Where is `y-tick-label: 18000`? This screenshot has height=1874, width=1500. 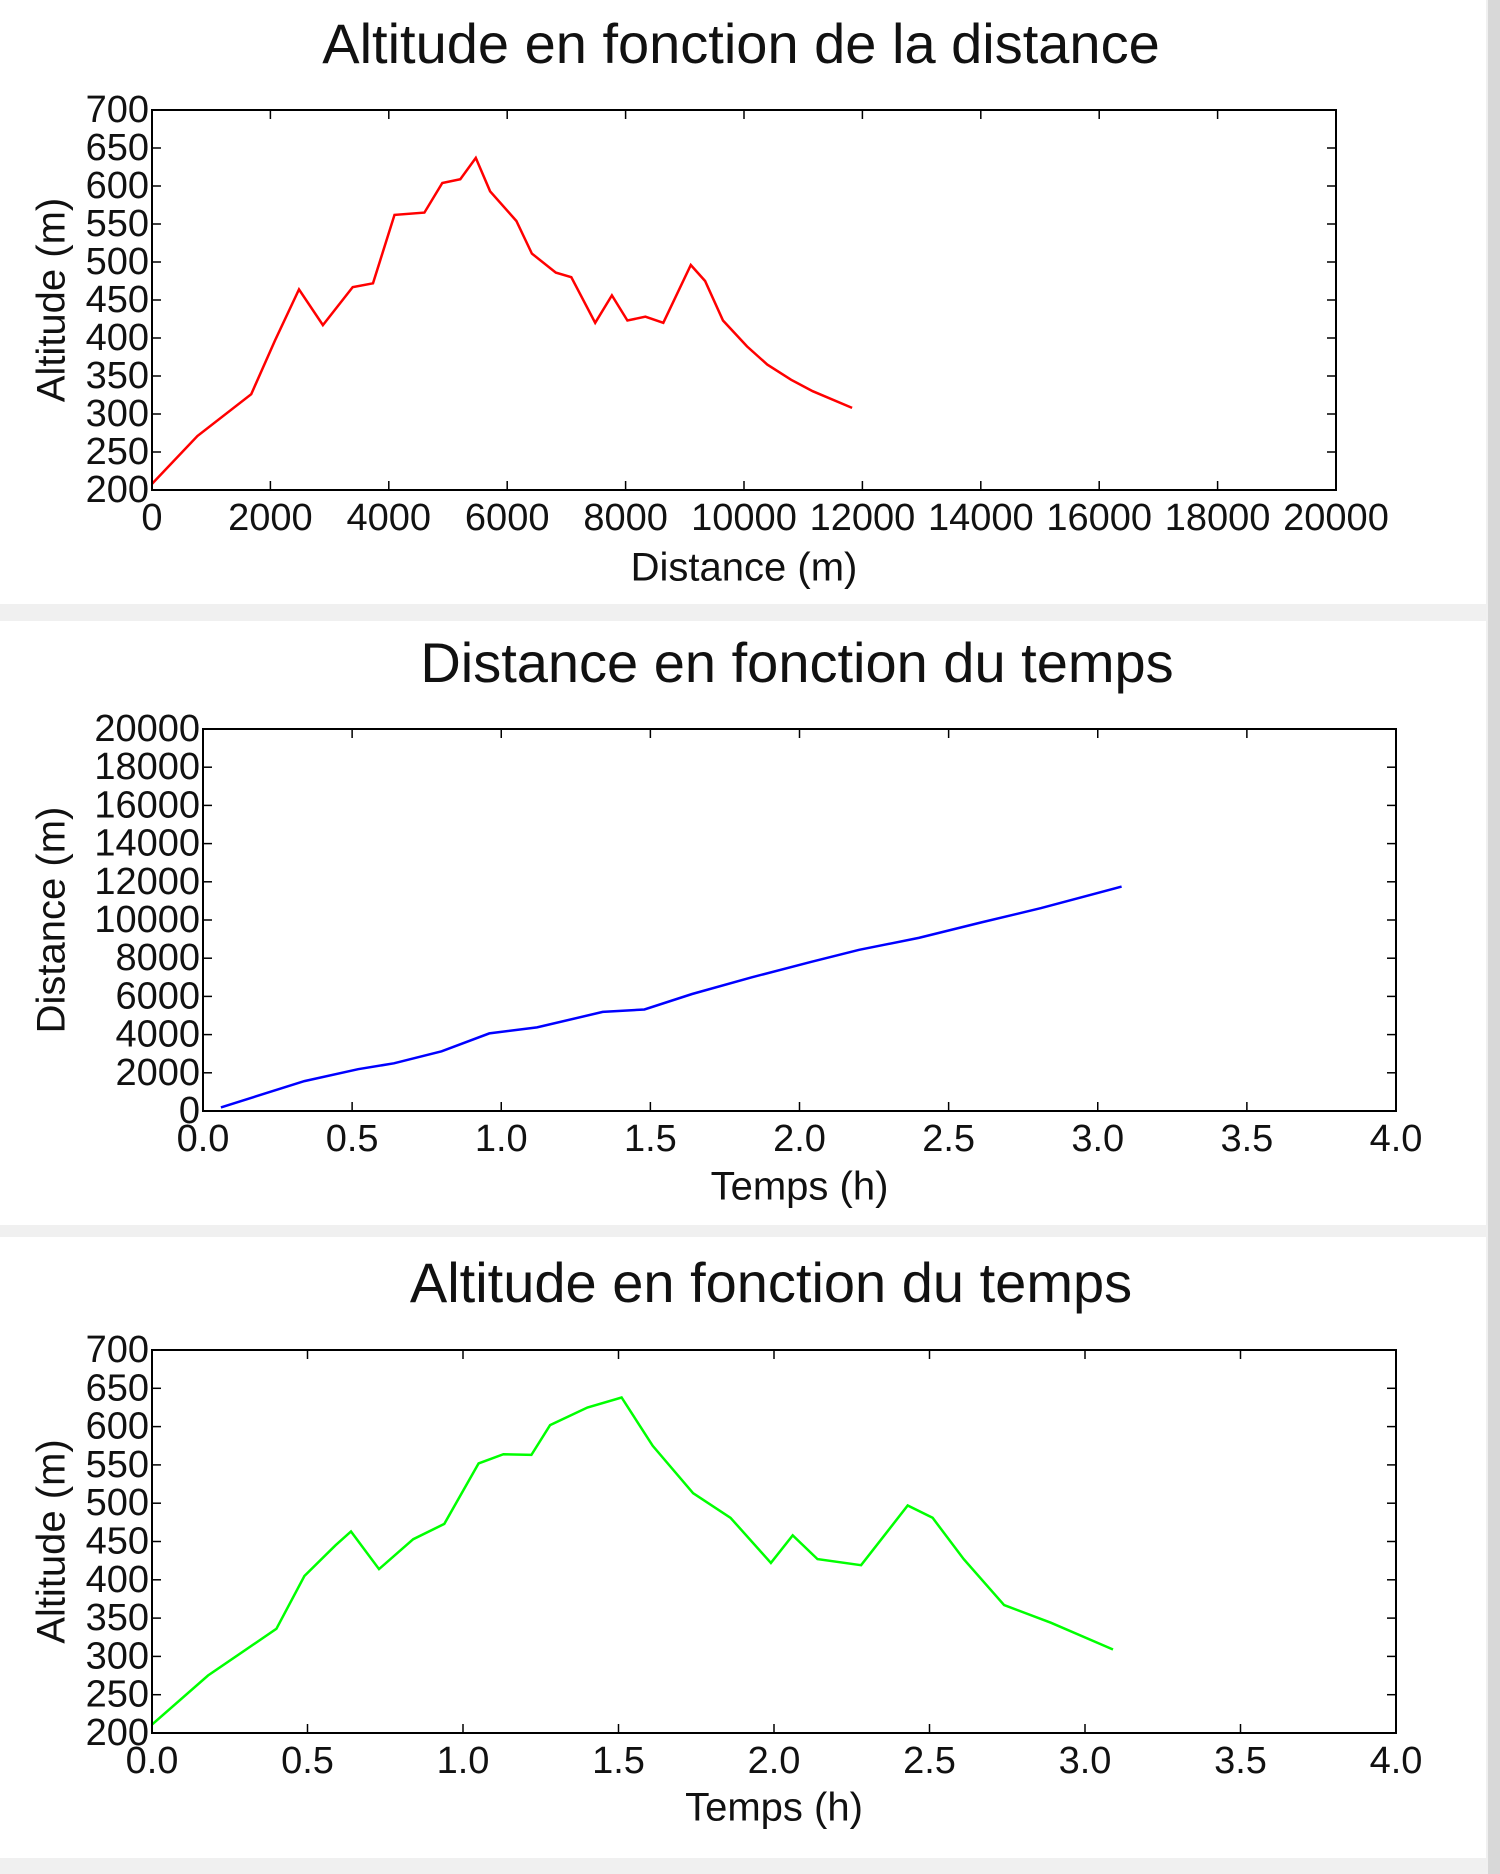
y-tick-label: 18000 is located at coordinates (147, 767).